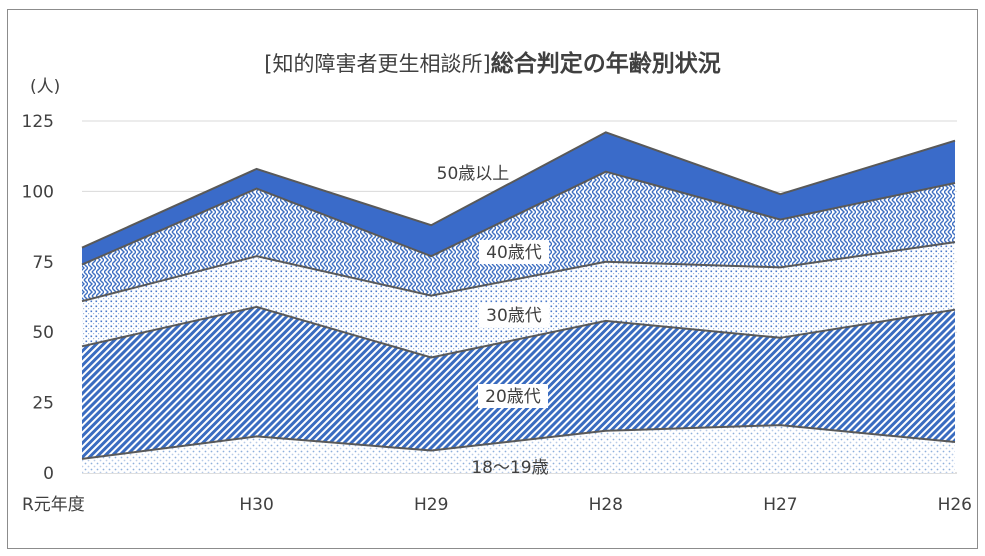 This screenshot has height=556, width=985. What do you see at coordinates (43, 404) in the screenshot?
I see `y-tick-label: 25` at bounding box center [43, 404].